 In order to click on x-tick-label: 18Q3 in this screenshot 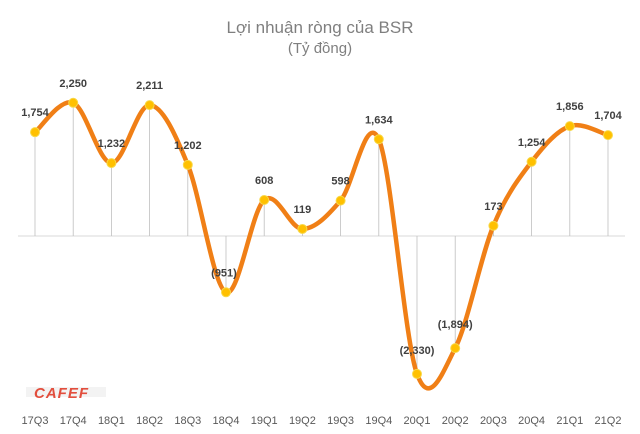, I will do `click(187, 421)`.